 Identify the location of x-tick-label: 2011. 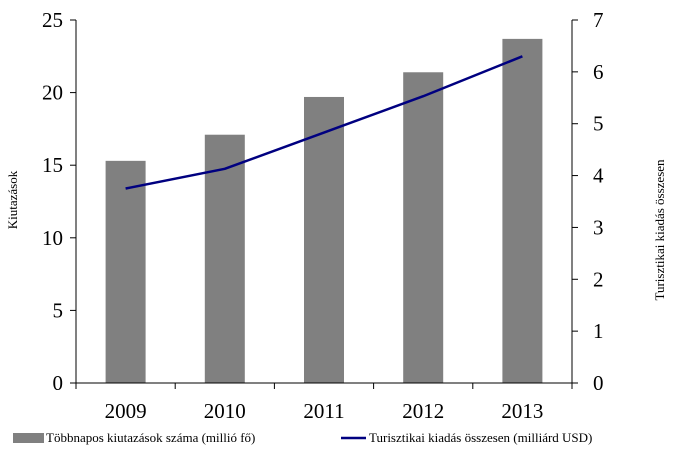
(323, 411).